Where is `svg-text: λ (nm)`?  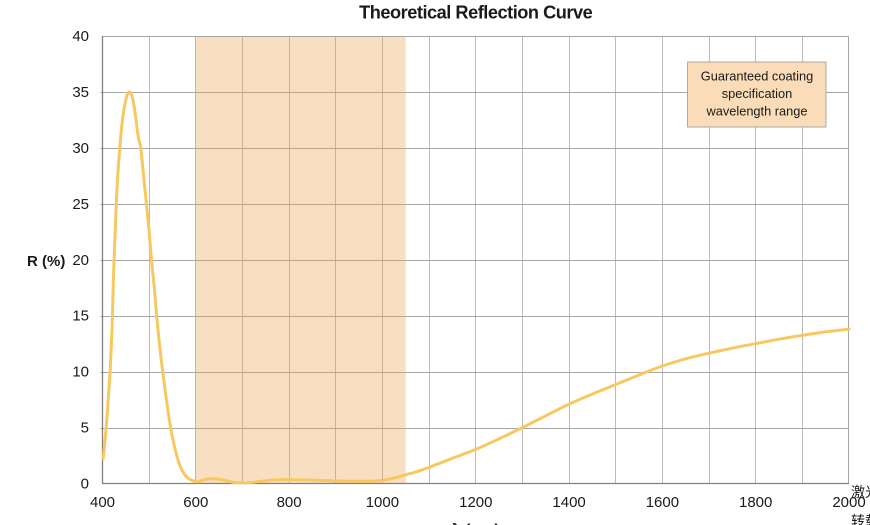
svg-text: λ (nm) is located at coordinates (476, 523).